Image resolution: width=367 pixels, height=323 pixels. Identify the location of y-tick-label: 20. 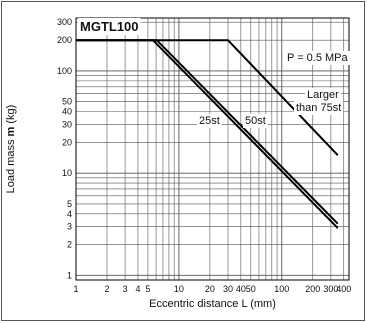
(67, 142).